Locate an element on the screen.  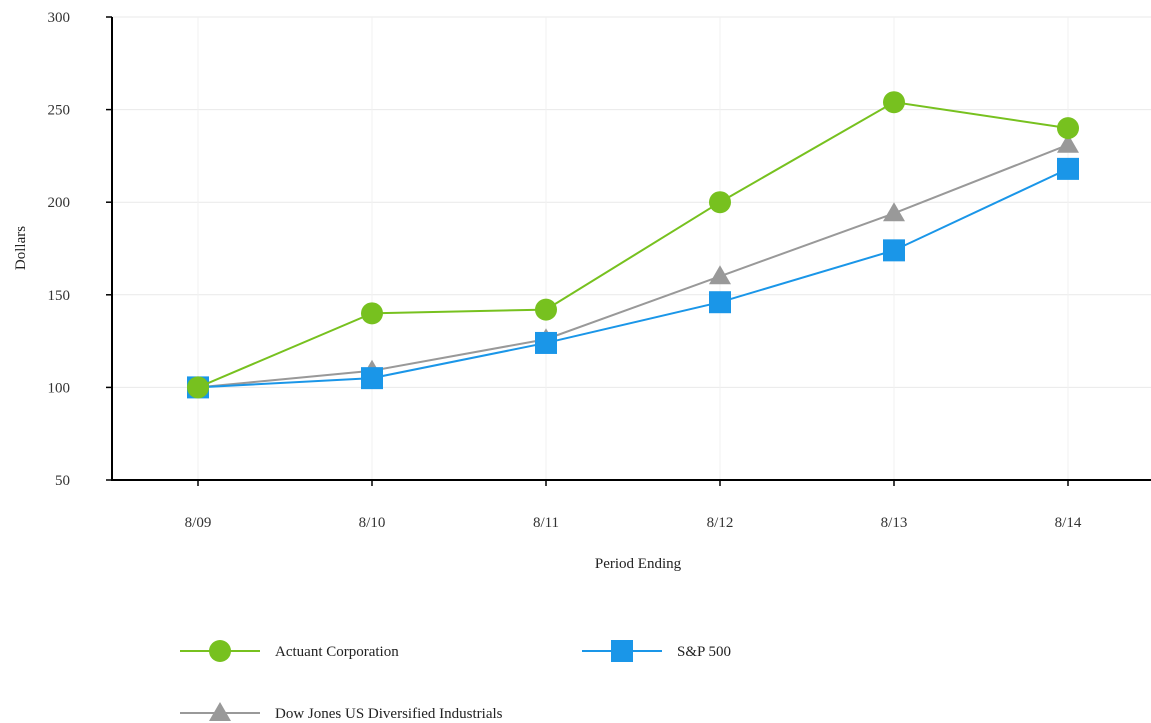
x-tick-label: 8/10 is located at coordinates (372, 523).